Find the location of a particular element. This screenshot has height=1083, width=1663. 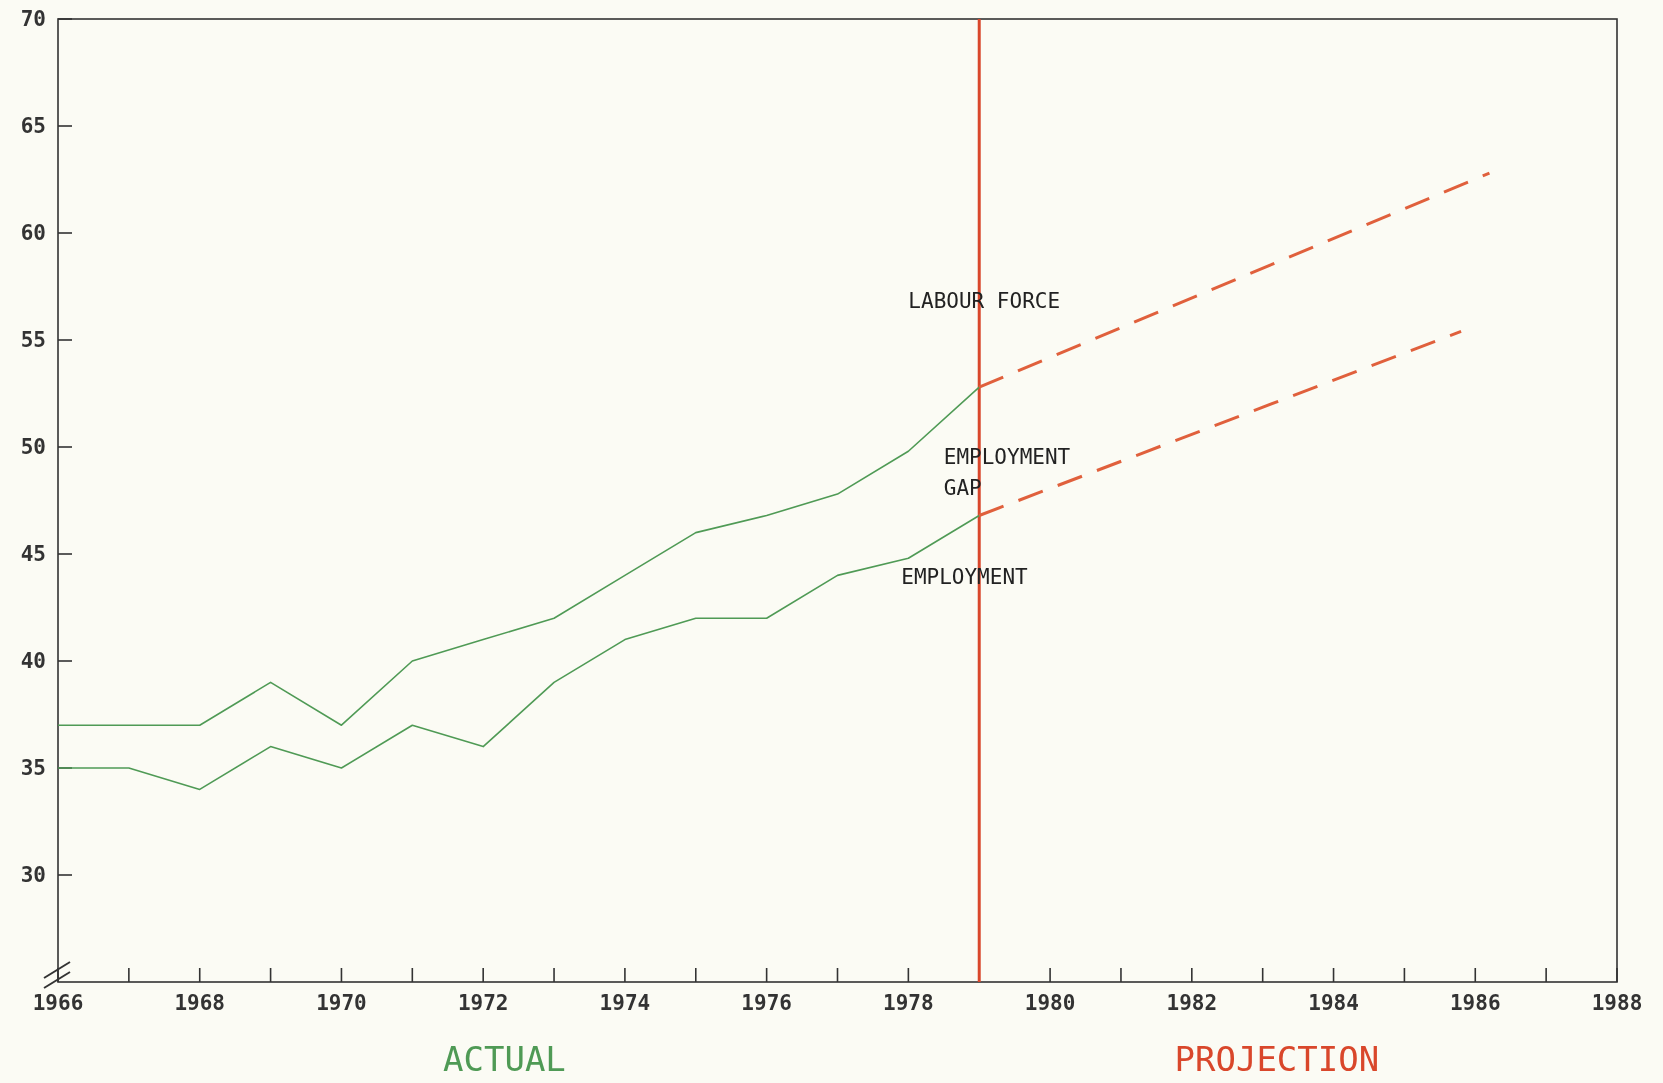

x-tick-label: 1974 is located at coordinates (625, 1003).